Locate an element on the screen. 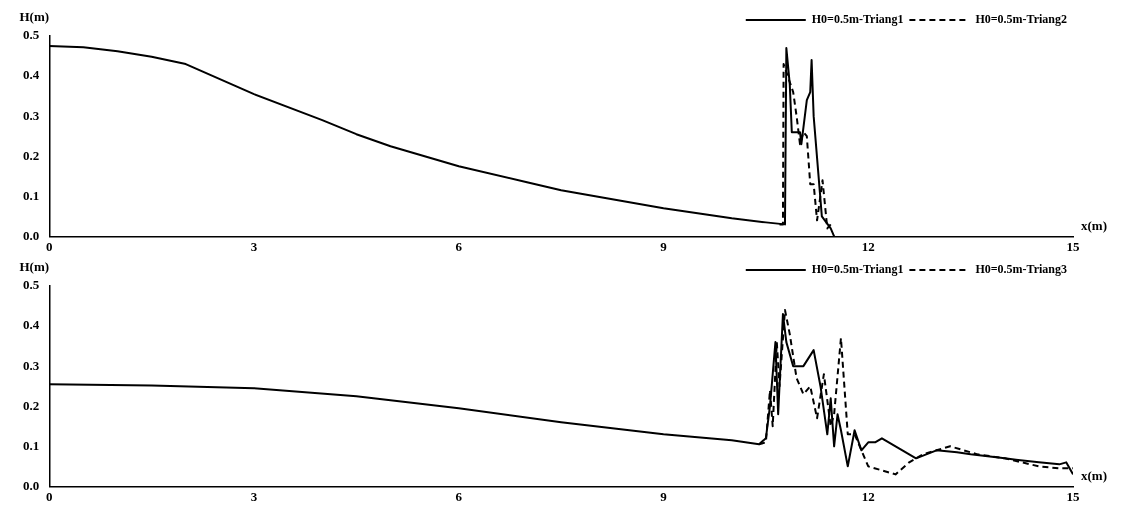 This screenshot has height=520, width=1135. legend-label: H0=0.5m-Triang2 is located at coordinates (1021, 19).